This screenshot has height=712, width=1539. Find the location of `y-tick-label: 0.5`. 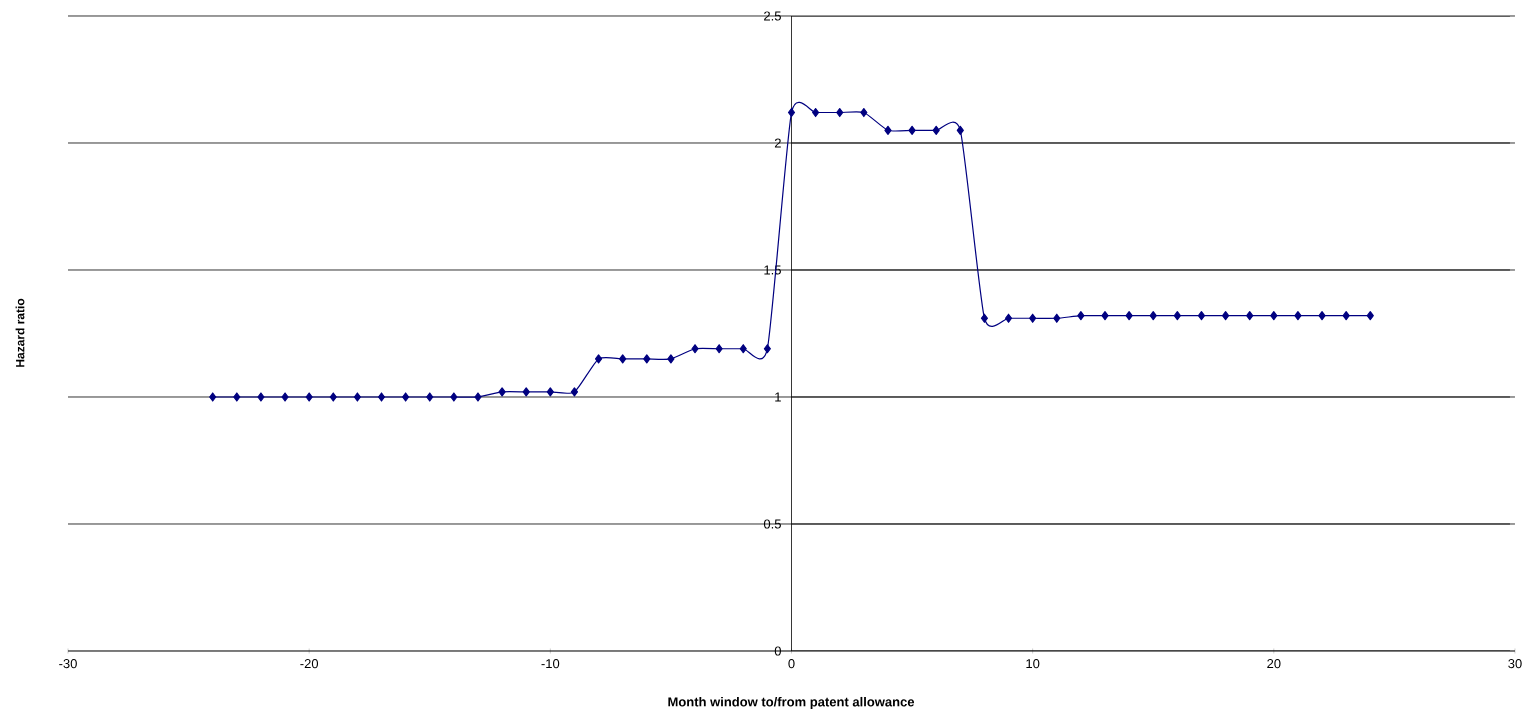

y-tick-label: 0.5 is located at coordinates (772, 524).